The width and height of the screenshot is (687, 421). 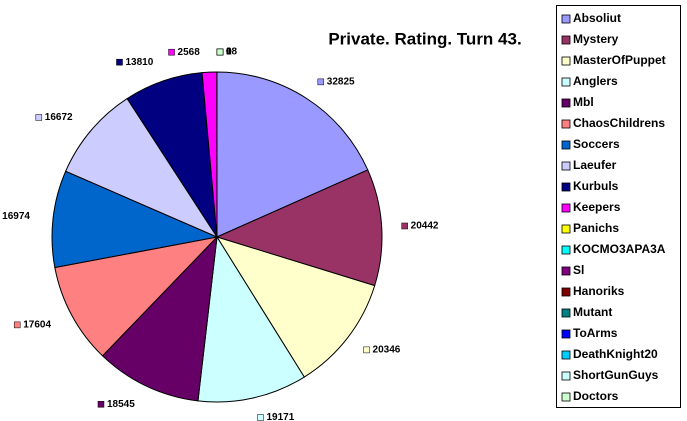 What do you see at coordinates (281, 416) in the screenshot?
I see `data-label: 19171` at bounding box center [281, 416].